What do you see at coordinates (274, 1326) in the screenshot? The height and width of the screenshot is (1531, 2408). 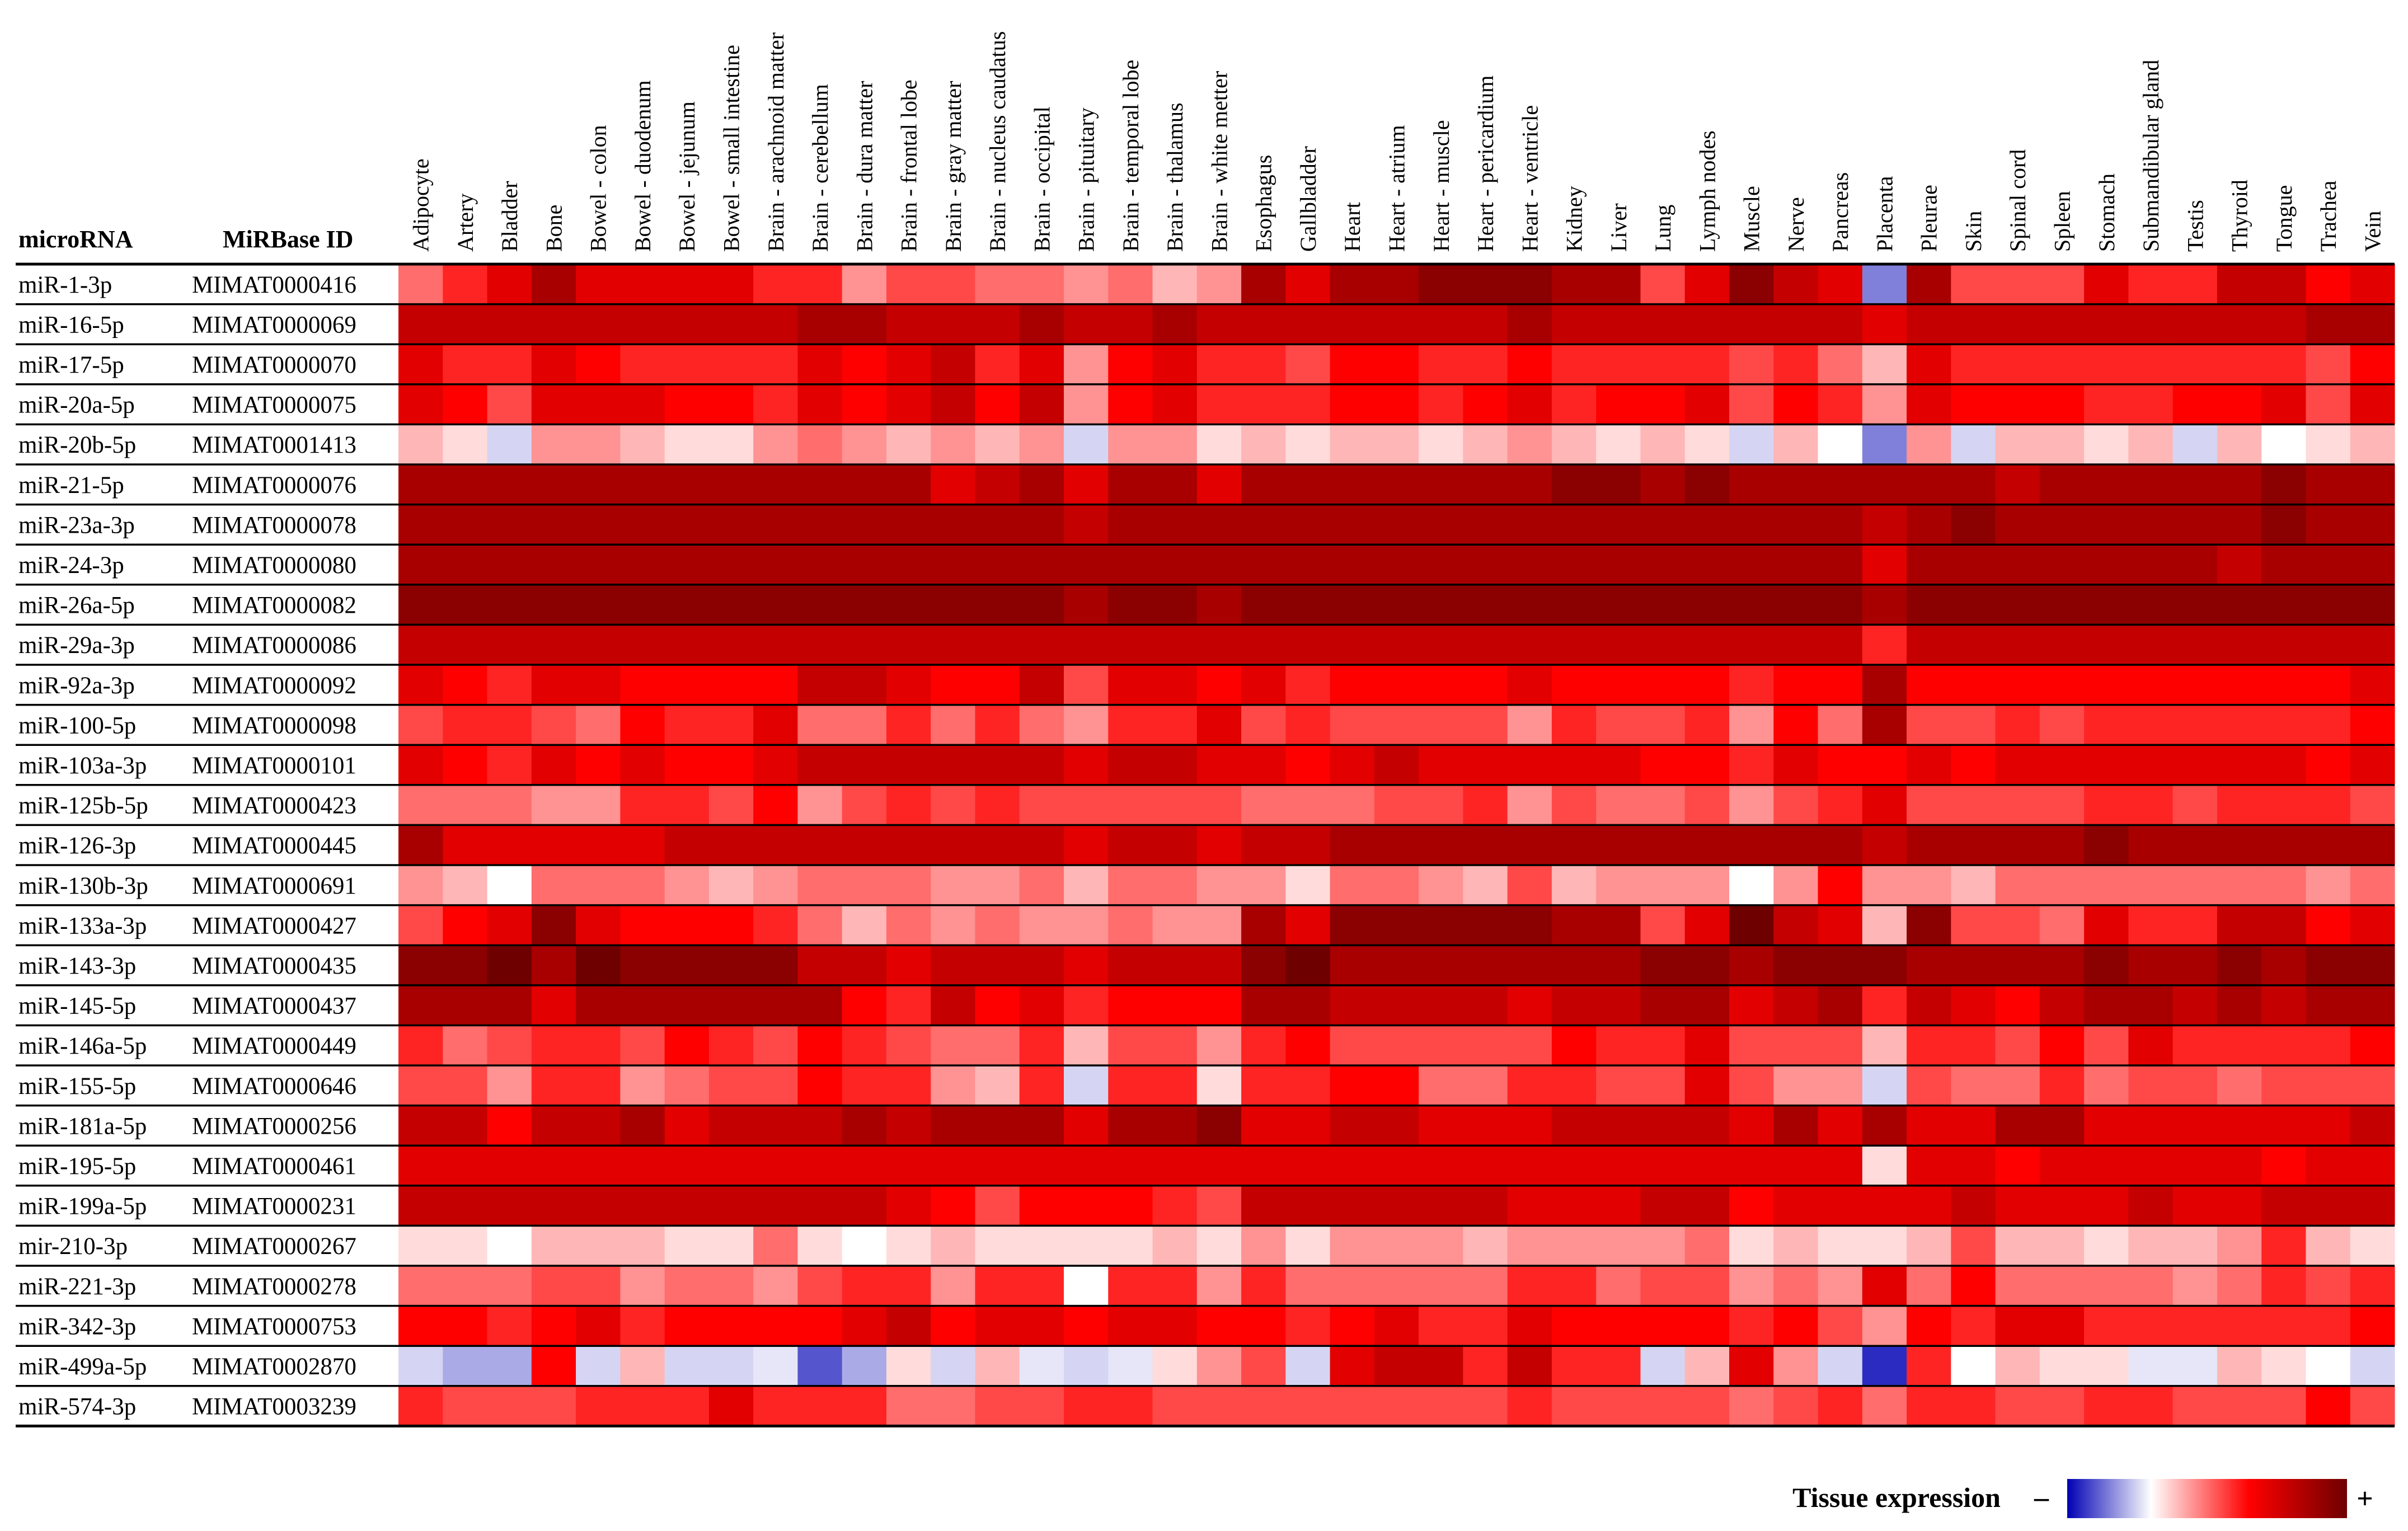 I see `mirbase-id-label: MIMAT0000753` at bounding box center [274, 1326].